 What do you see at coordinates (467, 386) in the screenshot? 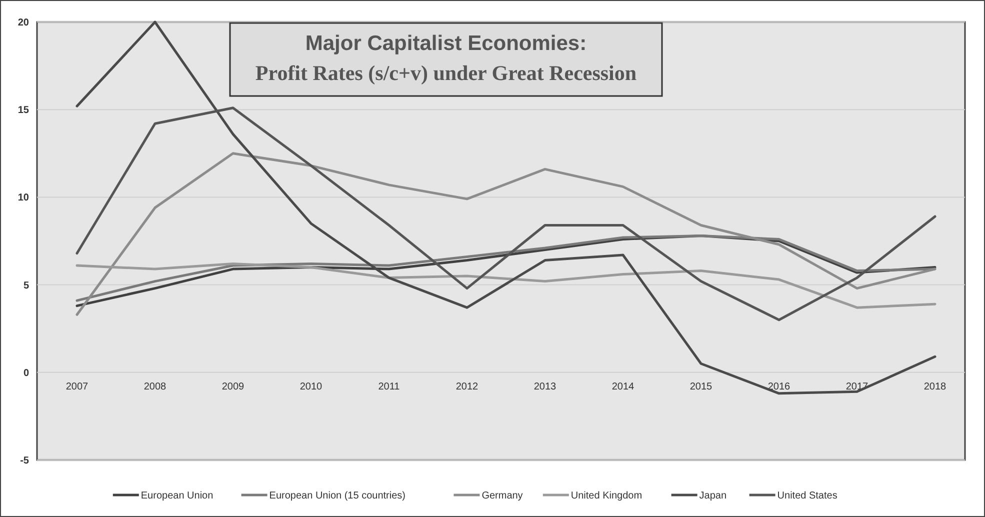
I see `x-tick-label: 2012` at bounding box center [467, 386].